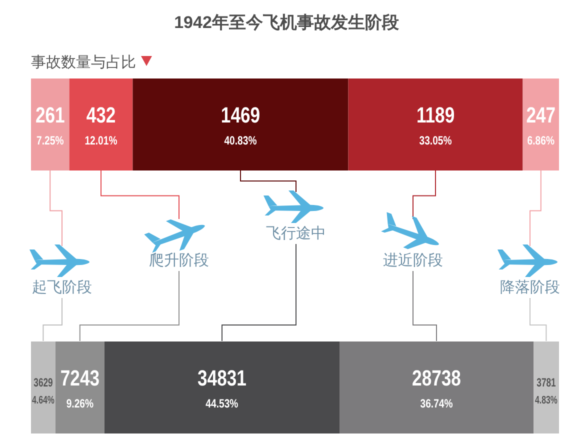 The height and width of the screenshot is (437, 573). I want to click on text: 进近阶段, so click(413, 260).